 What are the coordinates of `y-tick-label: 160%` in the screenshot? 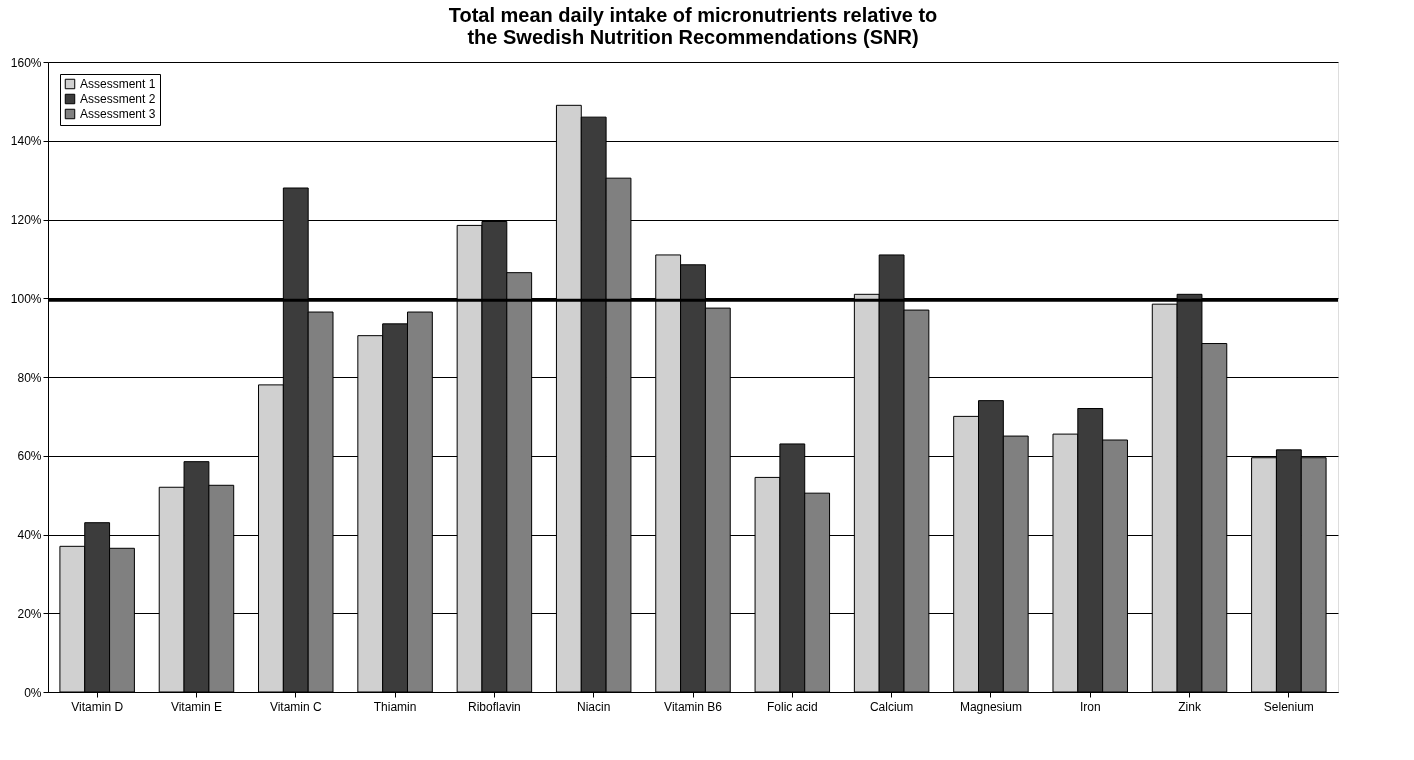 It's located at (26, 62).